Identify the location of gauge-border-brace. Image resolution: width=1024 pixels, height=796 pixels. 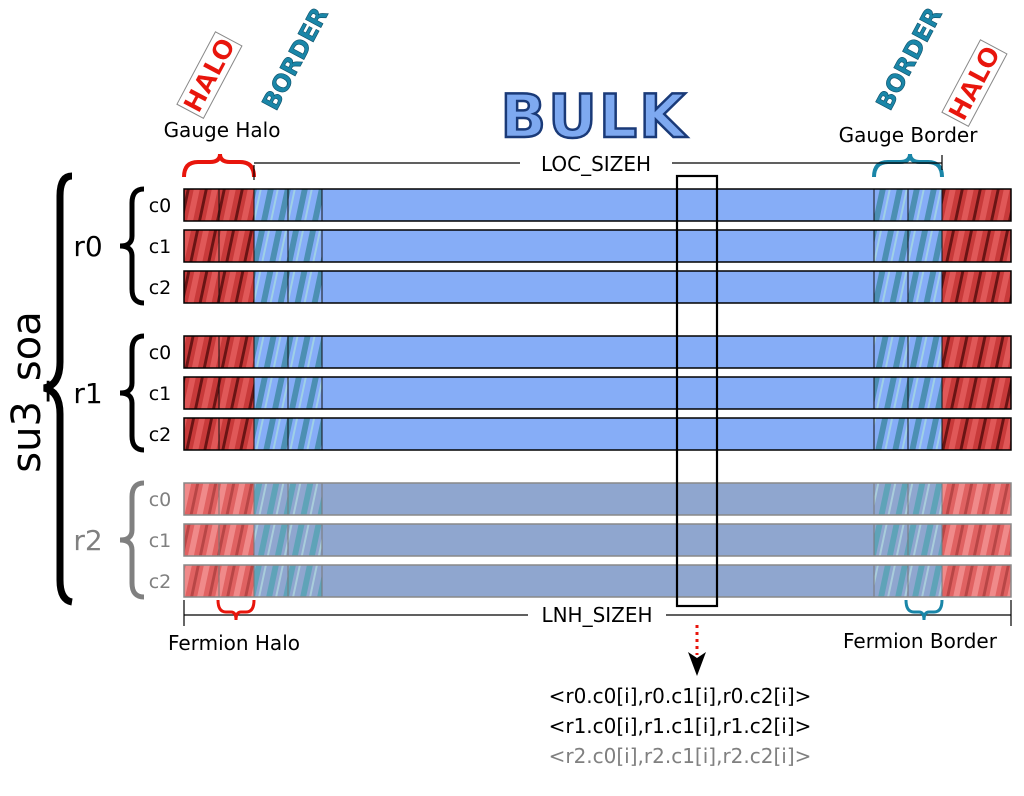
(908, 165).